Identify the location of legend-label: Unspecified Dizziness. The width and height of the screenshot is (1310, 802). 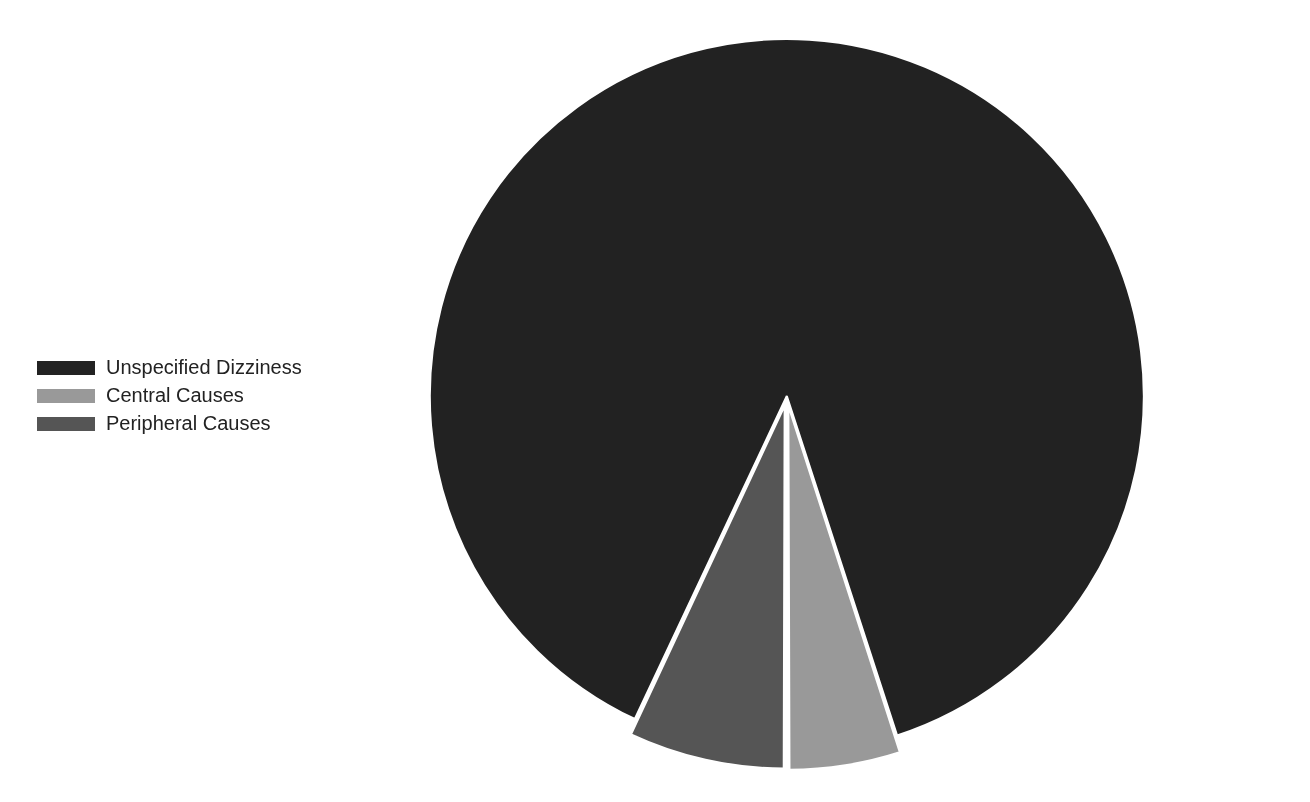
(204, 366).